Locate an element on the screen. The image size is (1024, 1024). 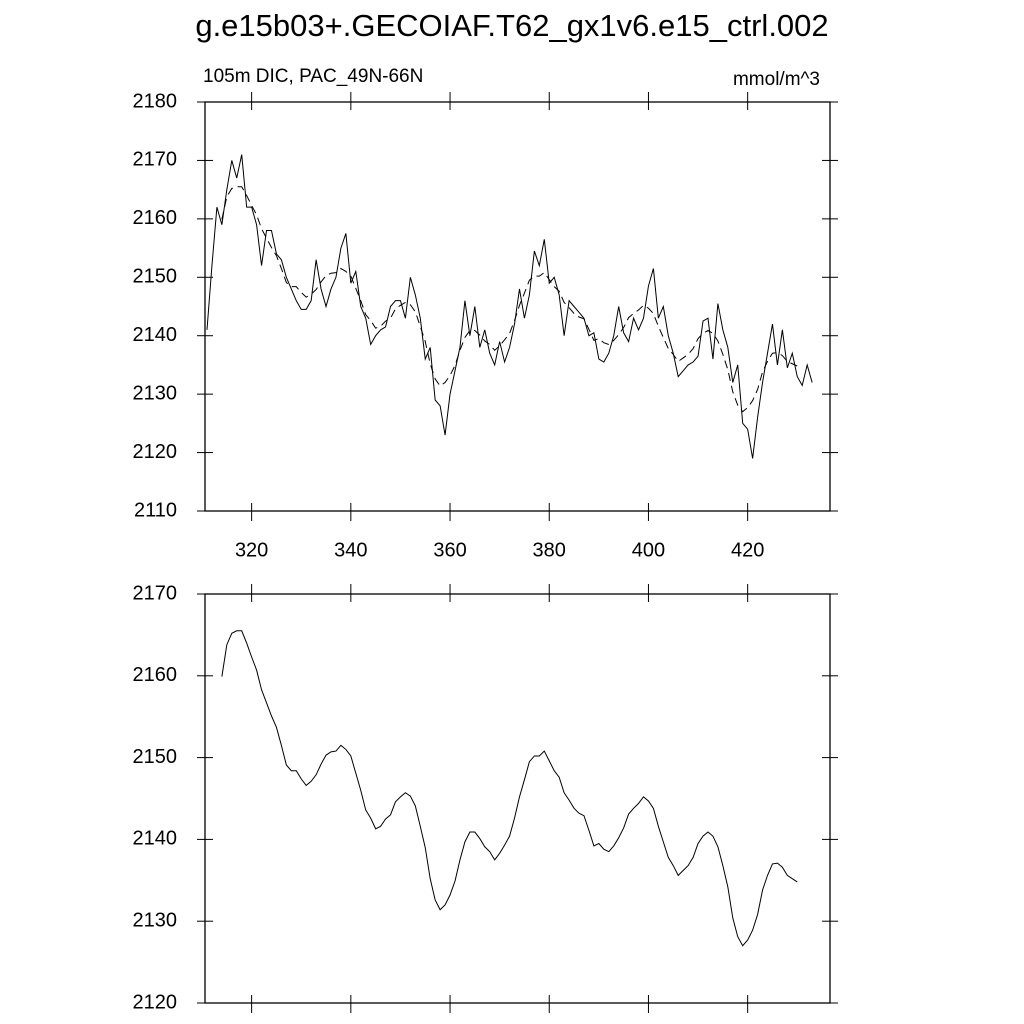
y-tick-label: 2110 is located at coordinates (155, 510).